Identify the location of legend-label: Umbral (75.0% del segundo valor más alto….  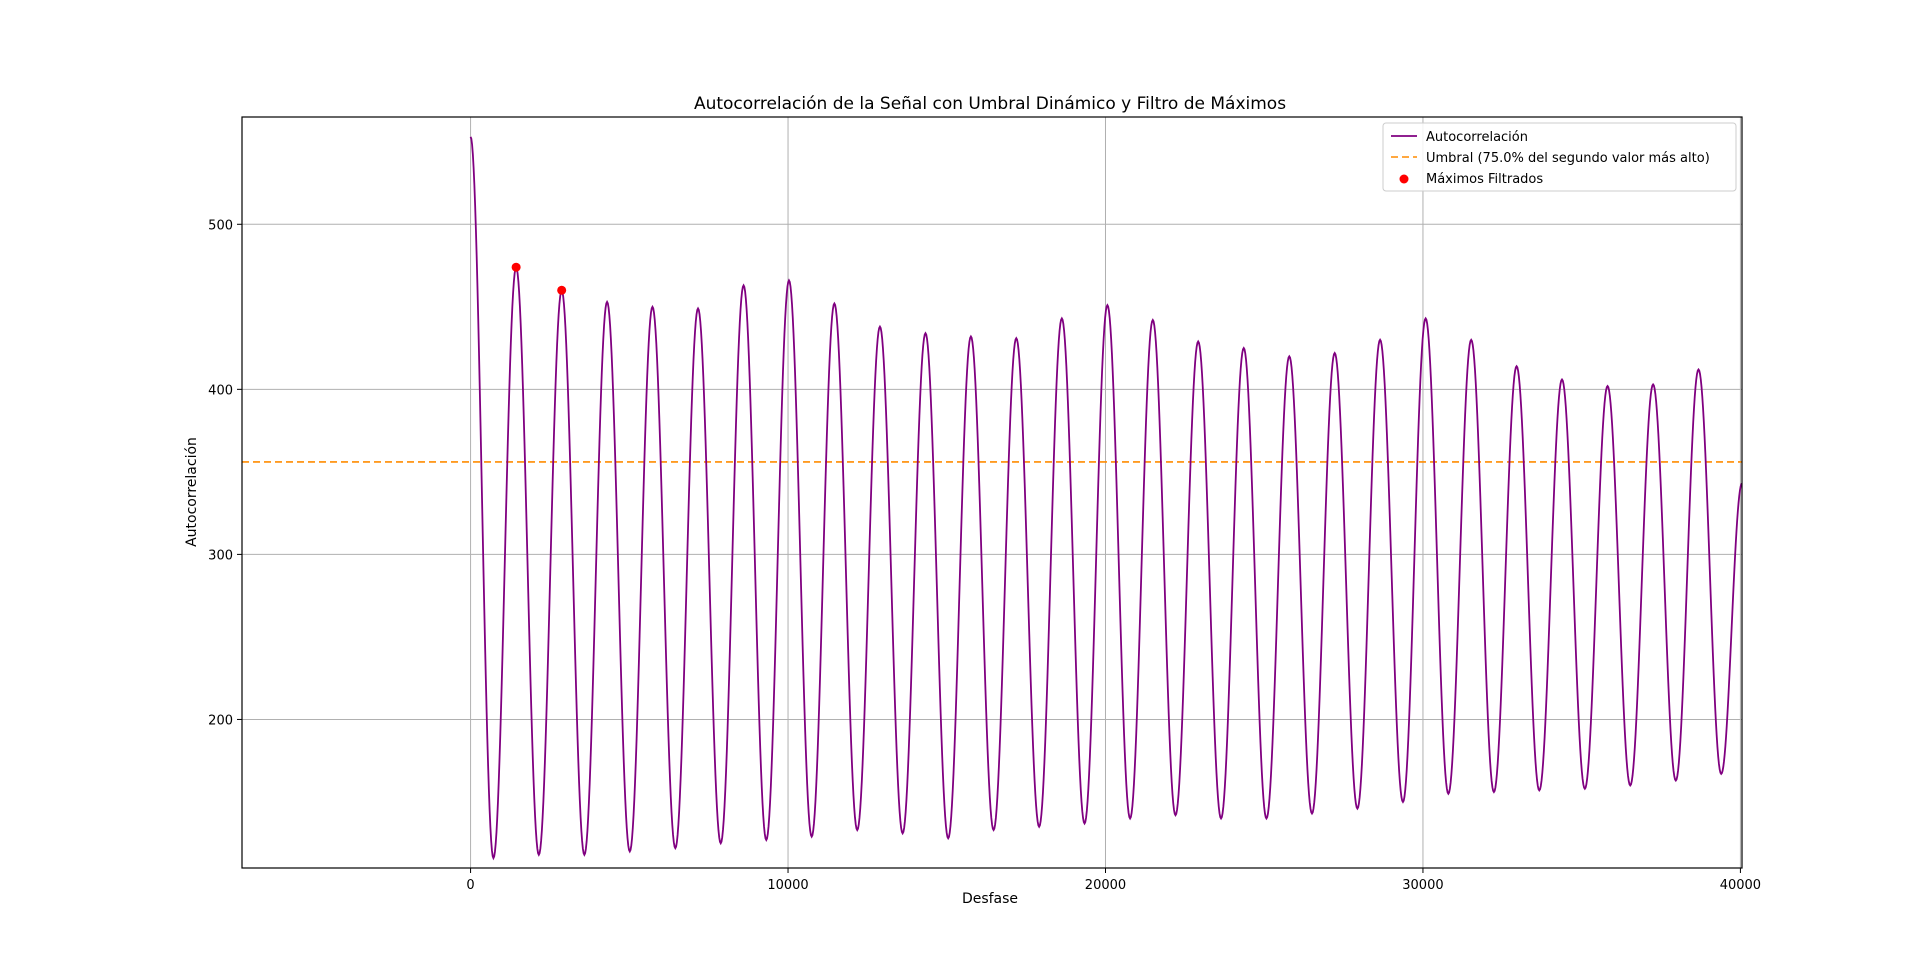
(1568, 158).